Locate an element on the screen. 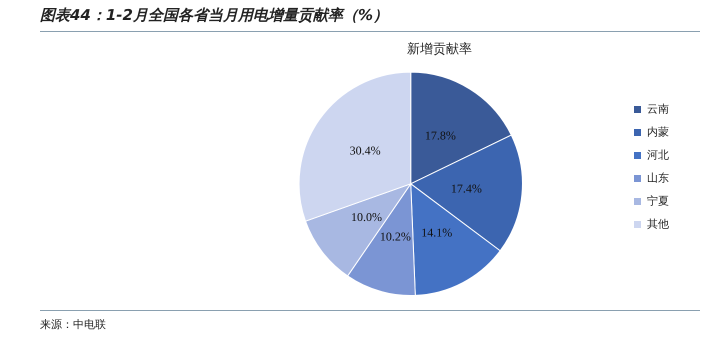  data-label: 17.4% is located at coordinates (466, 188).